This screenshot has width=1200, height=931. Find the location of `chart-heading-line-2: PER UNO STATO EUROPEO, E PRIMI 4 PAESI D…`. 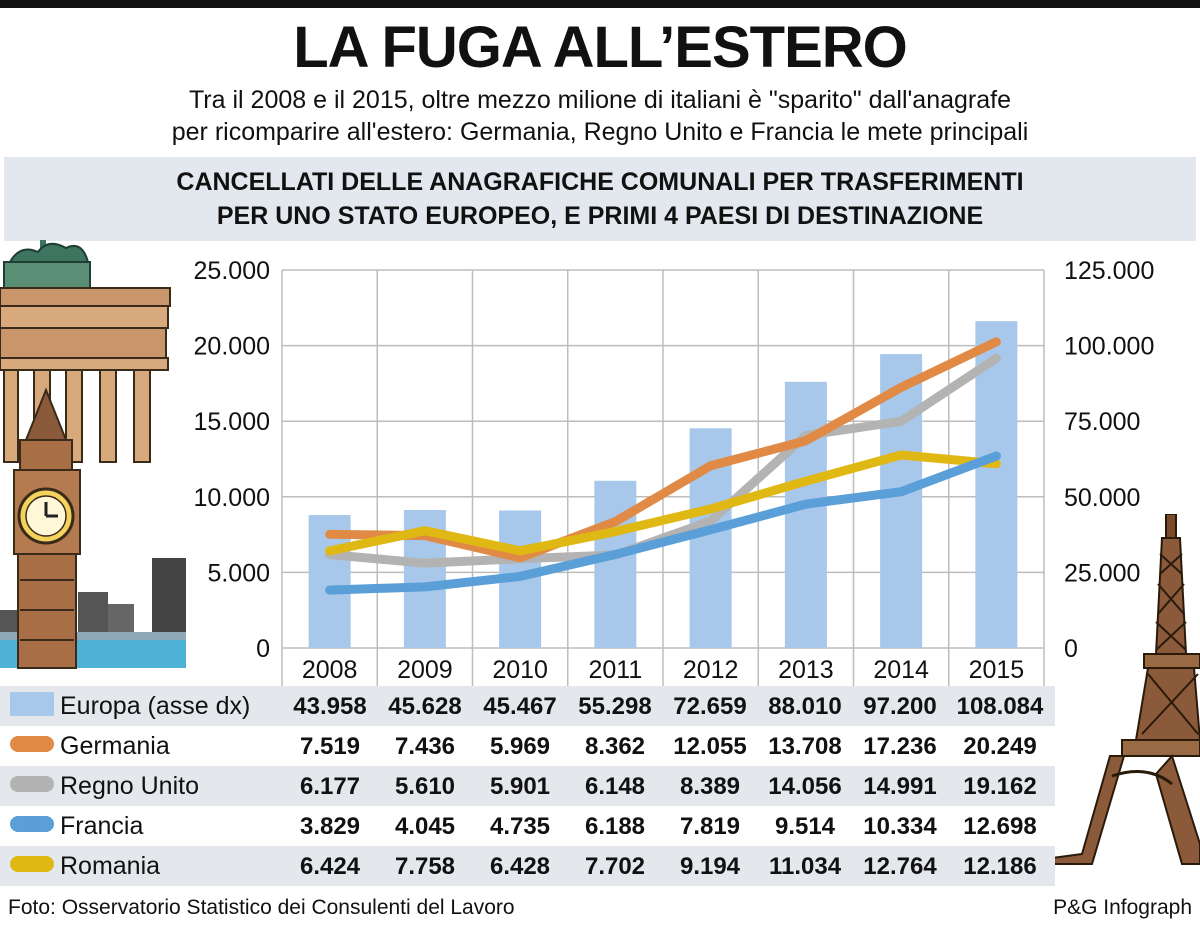

chart-heading-line-2: PER UNO STATO EUROPEO, E PRIMI 4 PAESI D… is located at coordinates (600, 216).